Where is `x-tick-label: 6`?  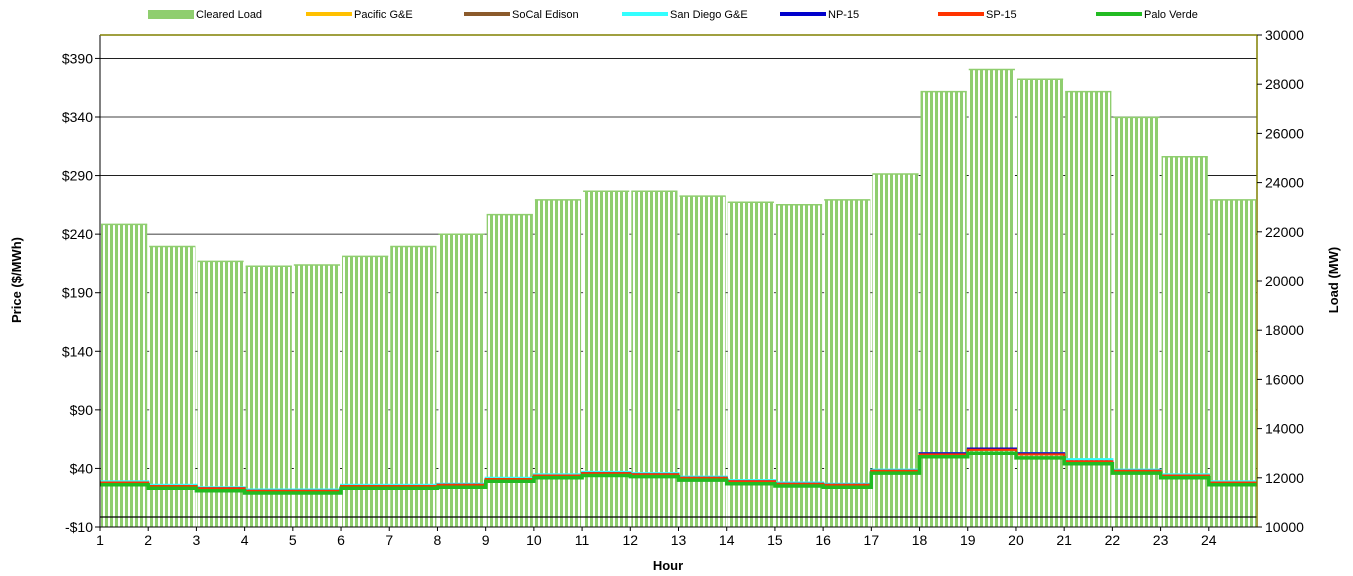
x-tick-label: 6 is located at coordinates (341, 540).